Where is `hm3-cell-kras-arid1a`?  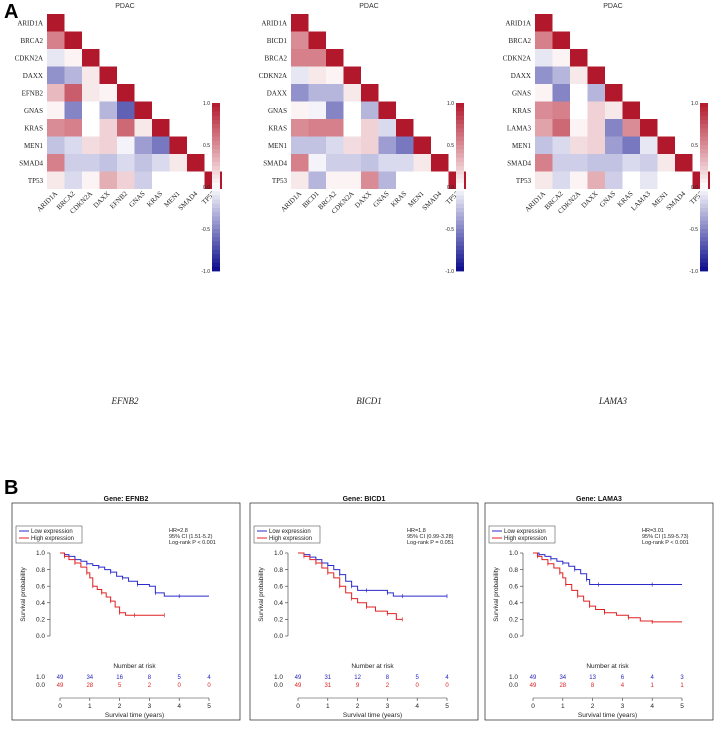 hm3-cell-kras-arid1a is located at coordinates (544, 110).